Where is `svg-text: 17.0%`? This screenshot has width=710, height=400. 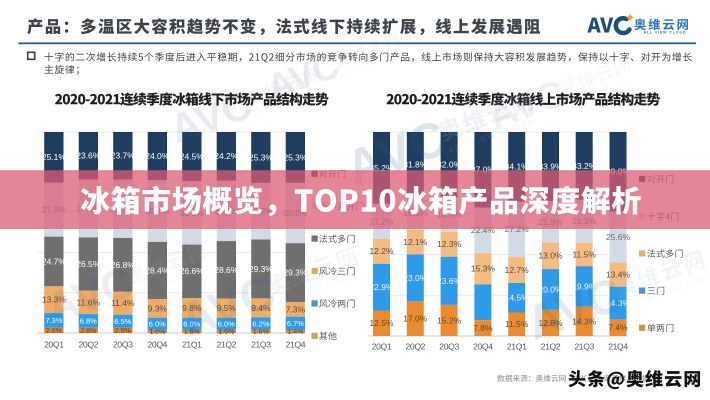 svg-text: 17.0% is located at coordinates (415, 319).